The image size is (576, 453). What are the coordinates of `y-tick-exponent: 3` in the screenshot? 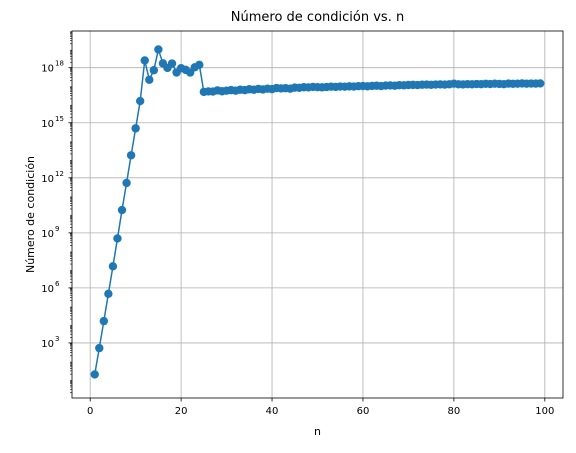 It's located at (57, 339).